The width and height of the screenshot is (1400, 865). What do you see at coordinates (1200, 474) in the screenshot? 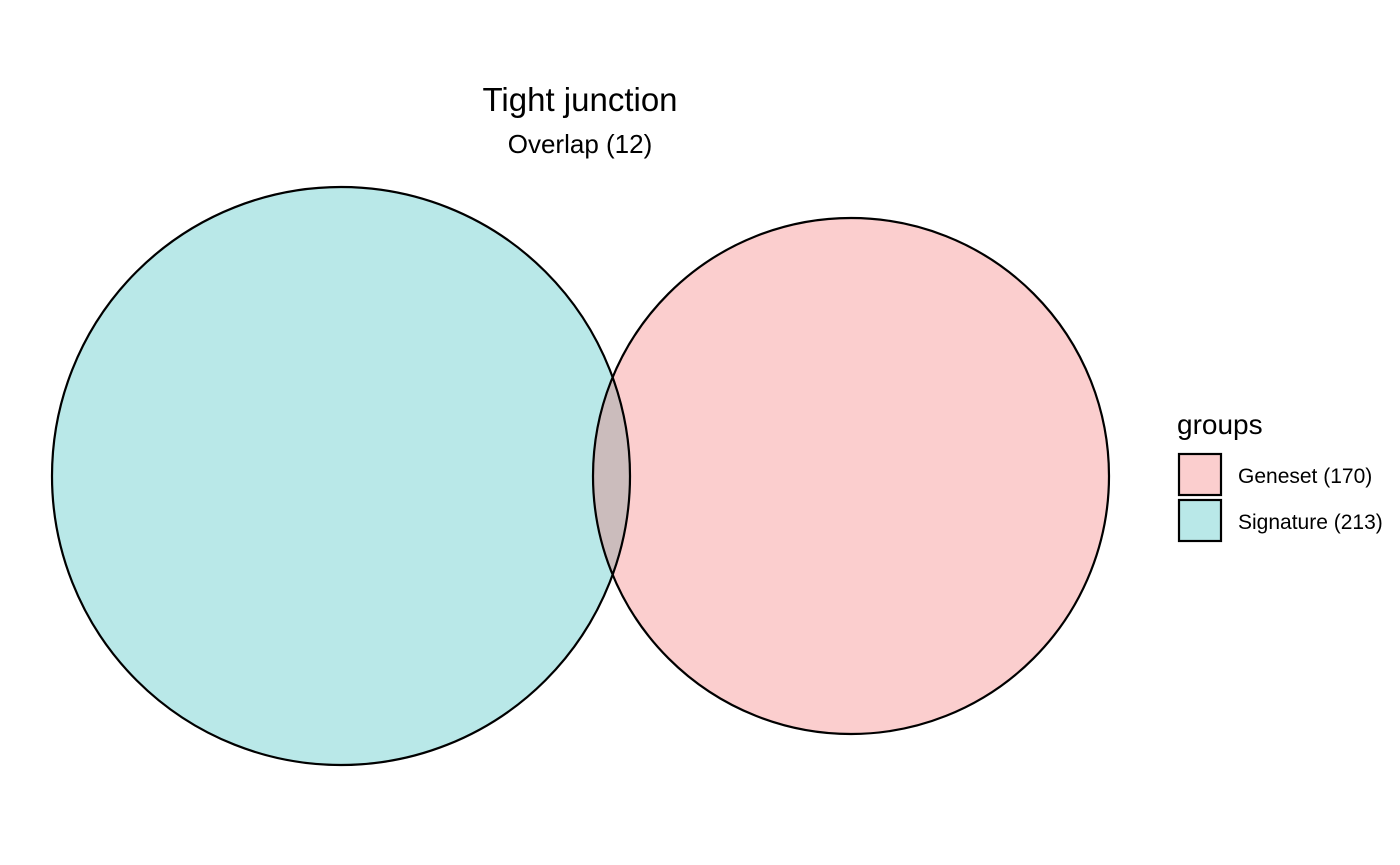
I see `legend-swatch-geneset` at bounding box center [1200, 474].